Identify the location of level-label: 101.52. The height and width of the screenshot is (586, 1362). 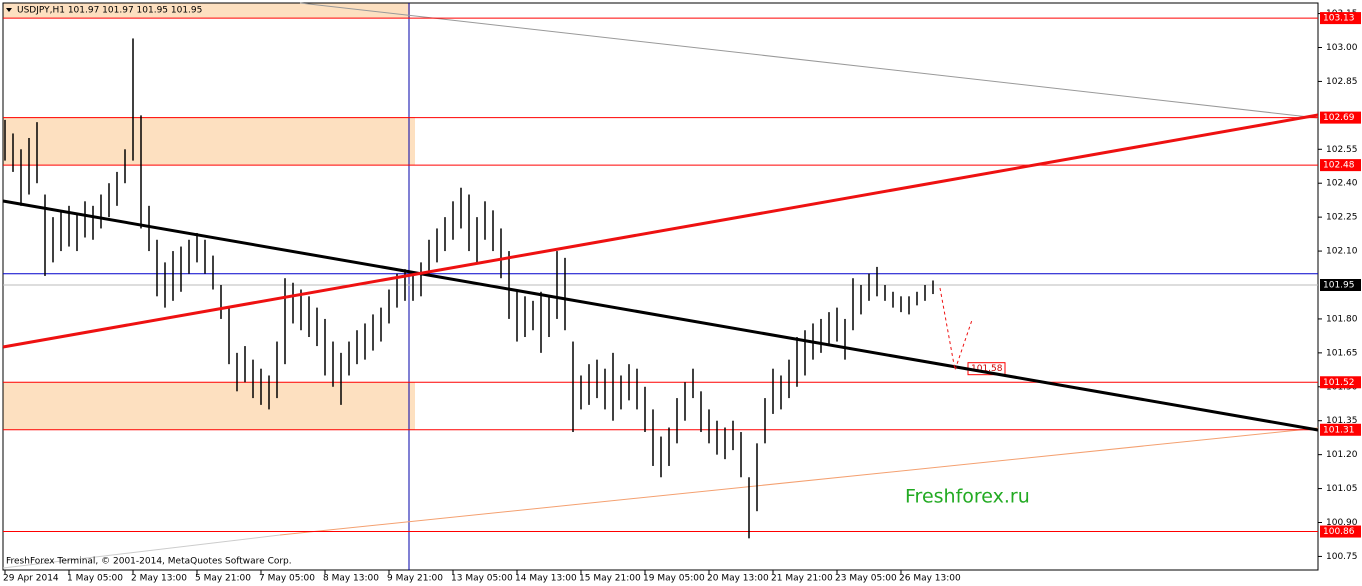
(1339, 383).